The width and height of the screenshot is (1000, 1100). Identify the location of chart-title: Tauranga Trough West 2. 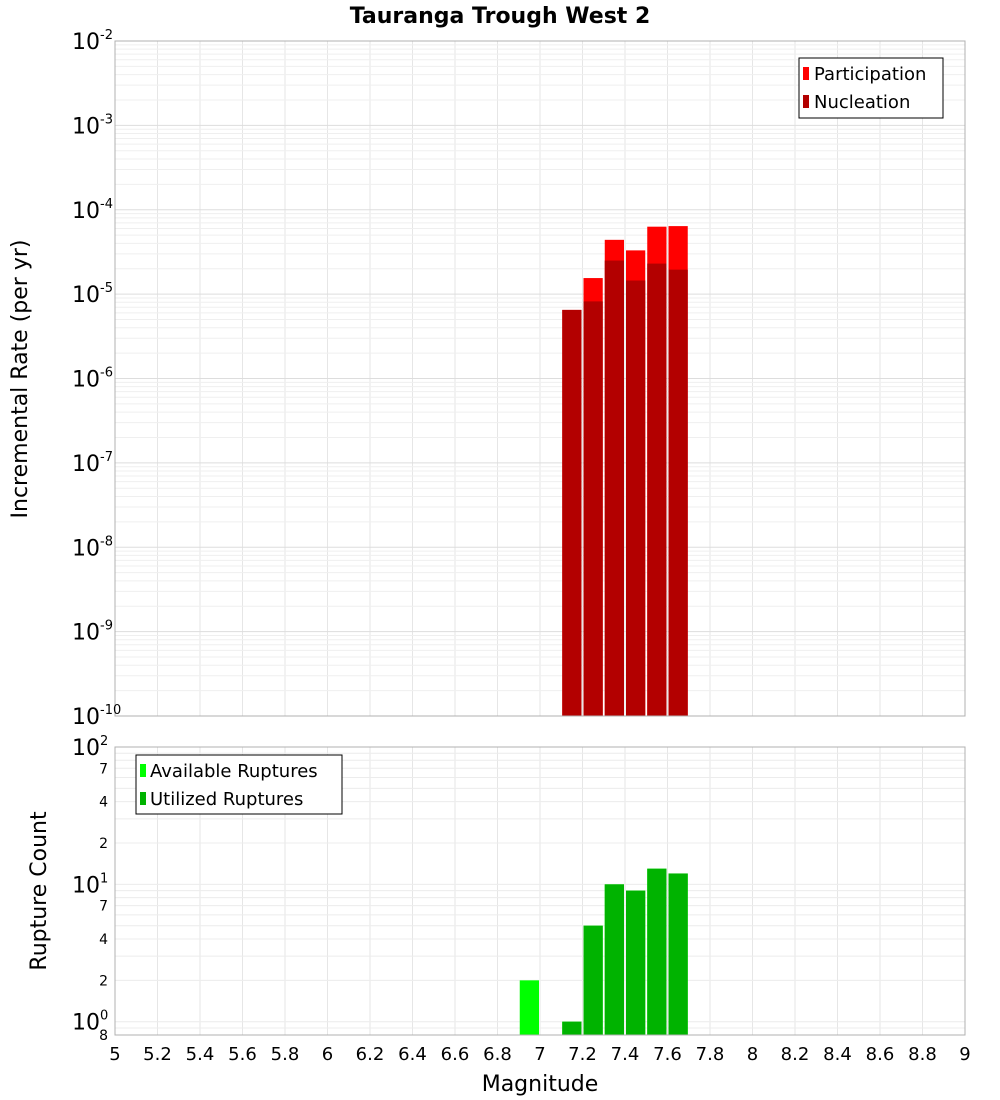
(500, 16).